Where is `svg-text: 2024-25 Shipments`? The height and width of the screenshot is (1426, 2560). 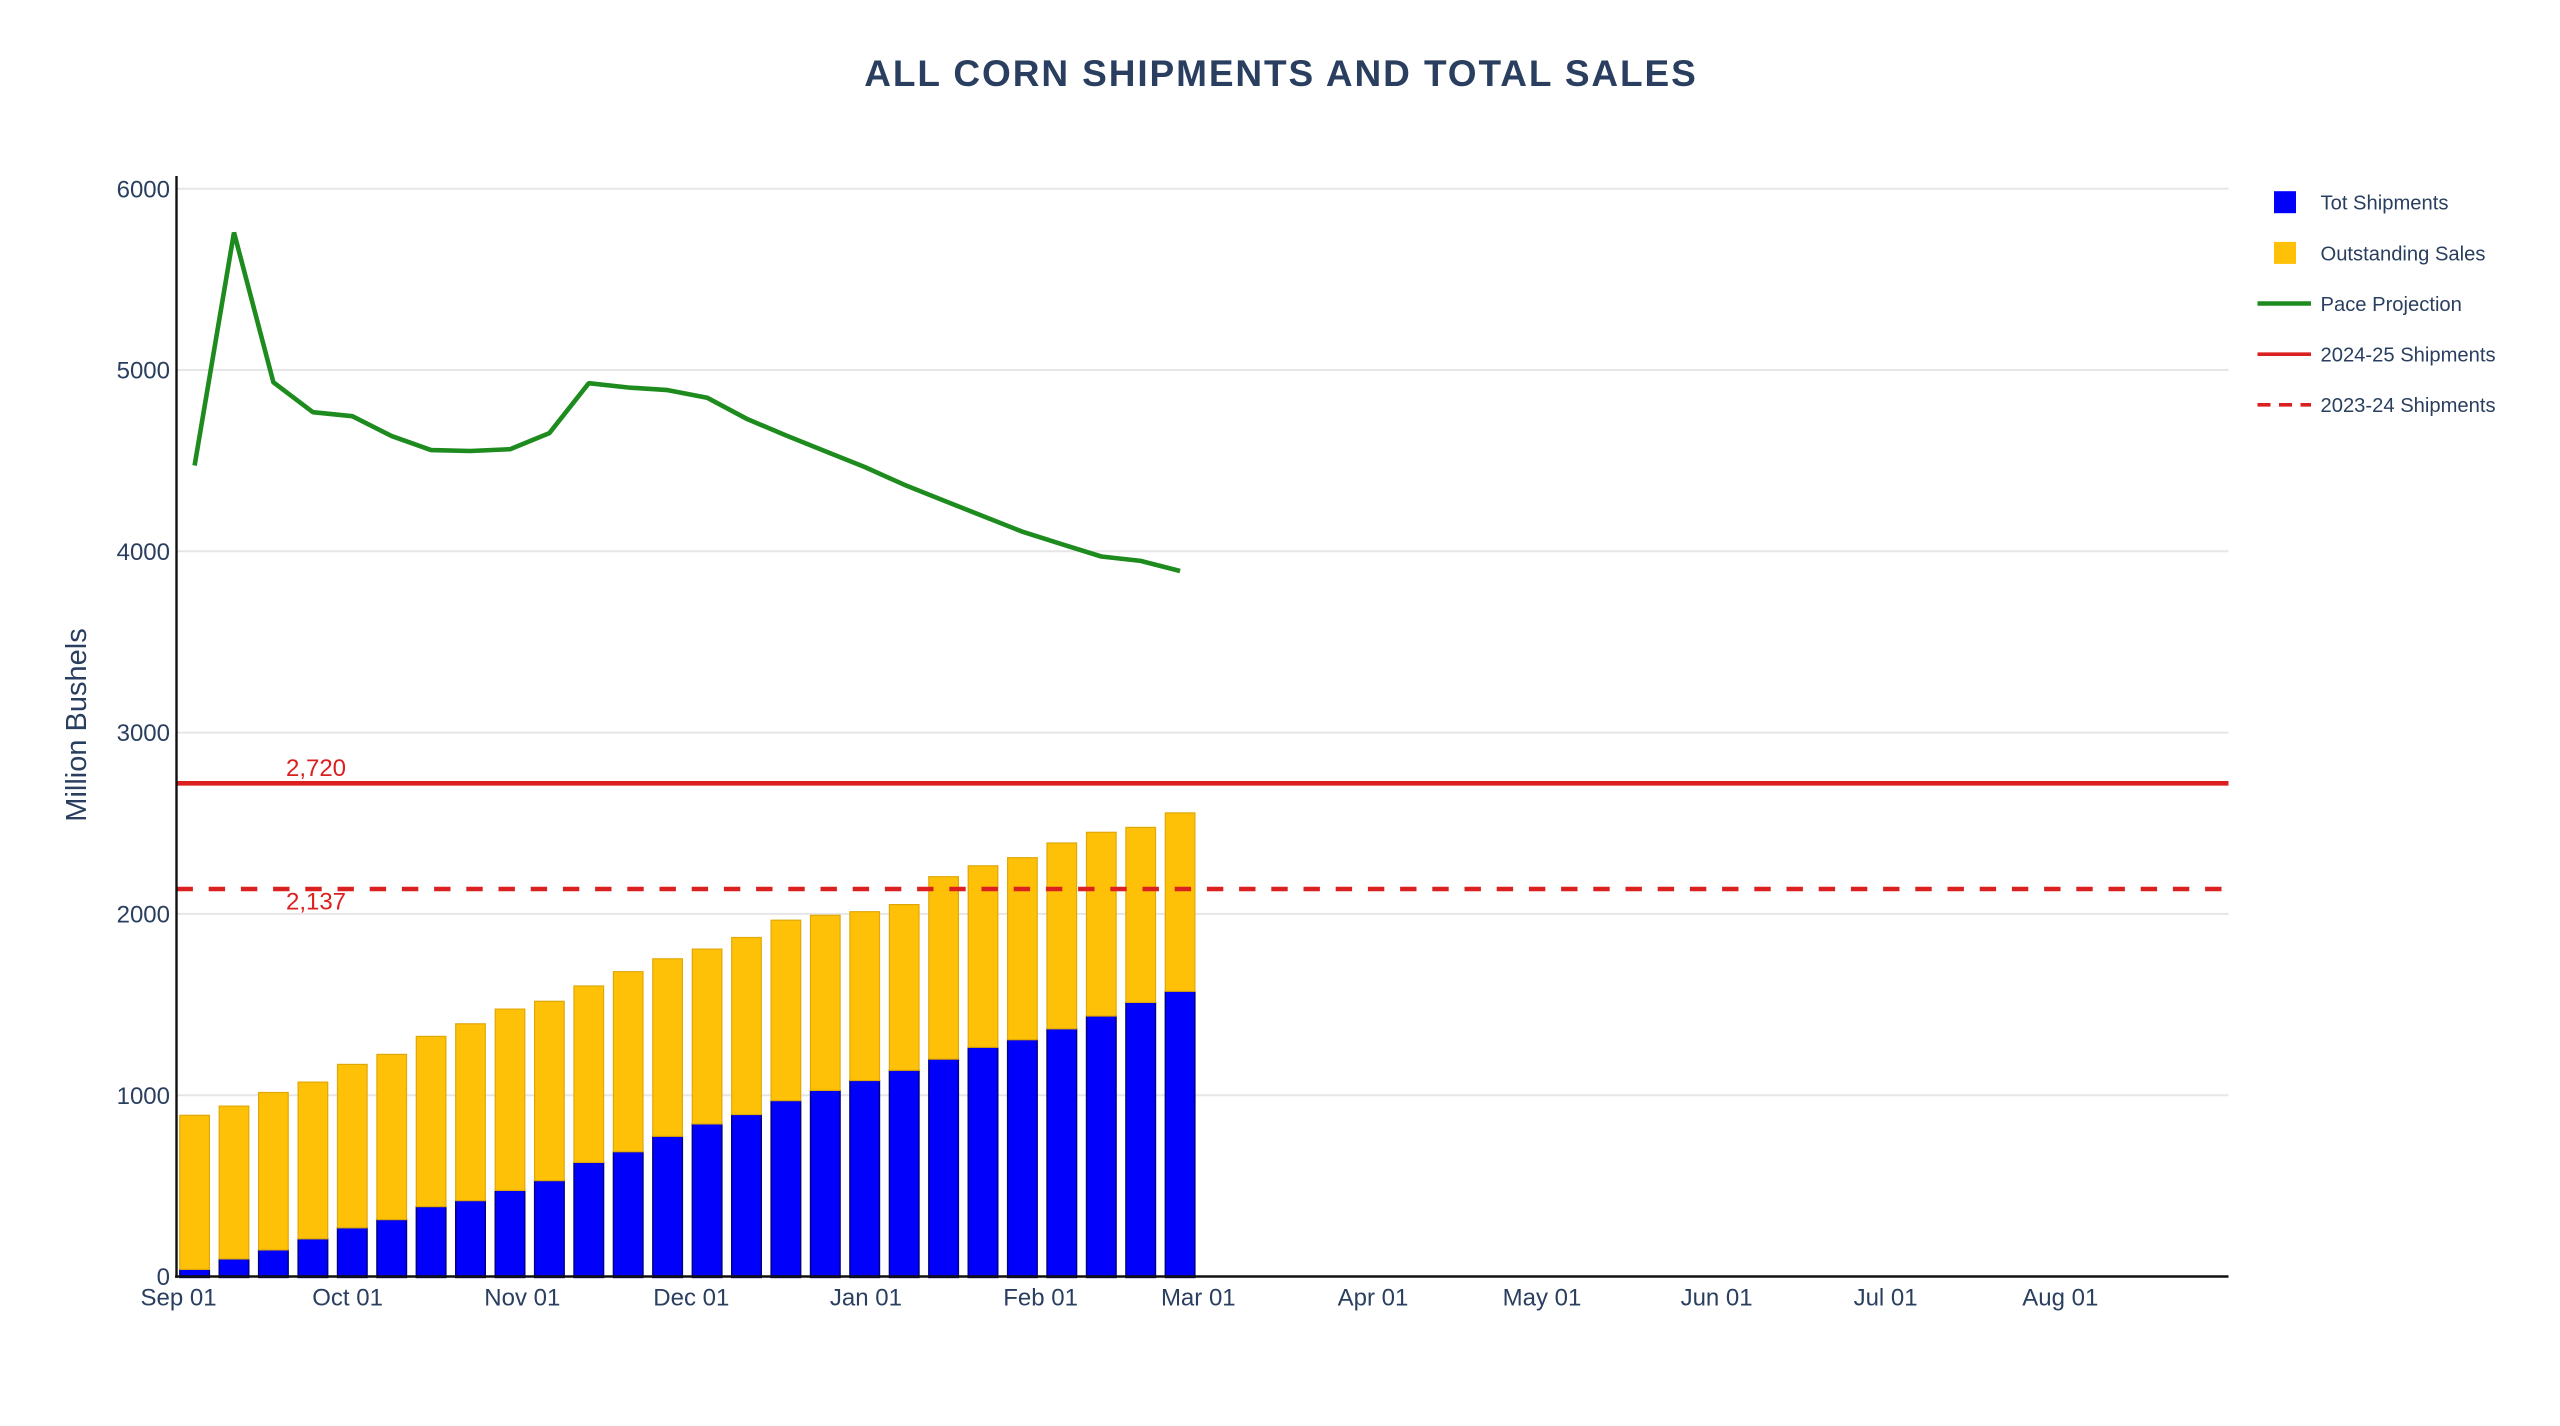 svg-text: 2024-25 Shipments is located at coordinates (2408, 356).